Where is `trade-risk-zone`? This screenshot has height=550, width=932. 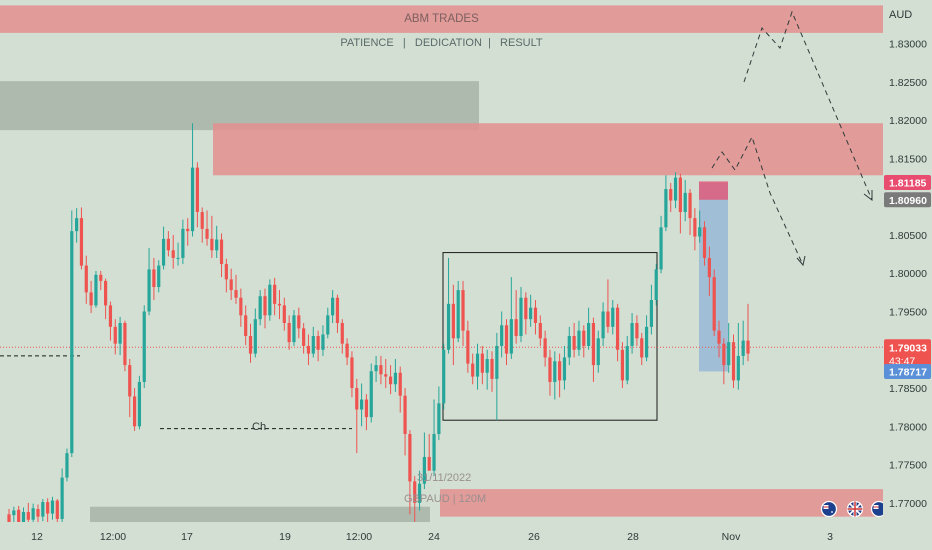
trade-risk-zone is located at coordinates (713, 190).